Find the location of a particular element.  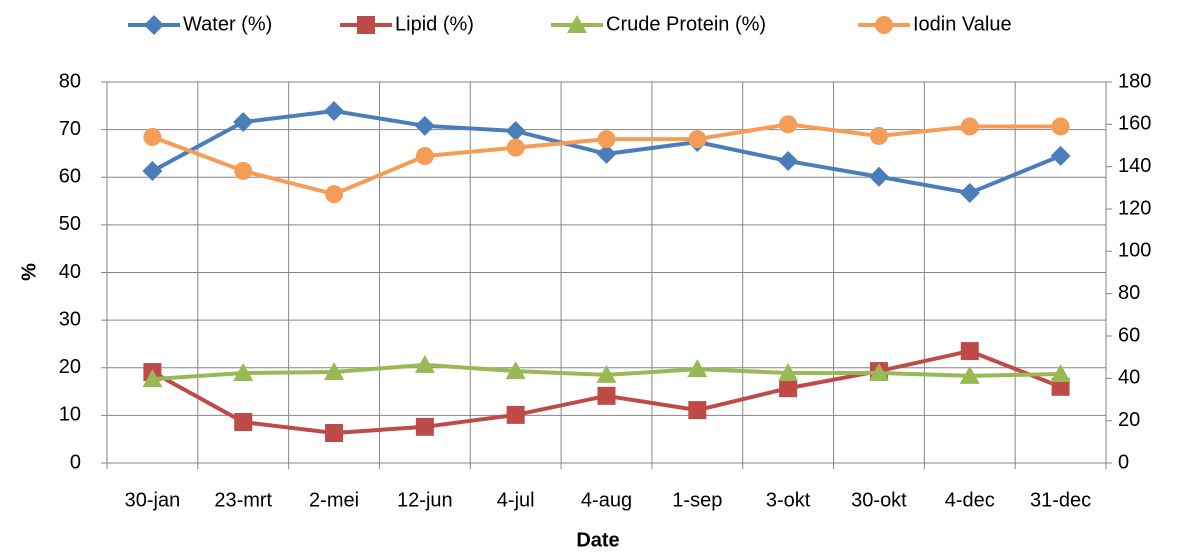

x-tick-label: 3-okt is located at coordinates (788, 500).